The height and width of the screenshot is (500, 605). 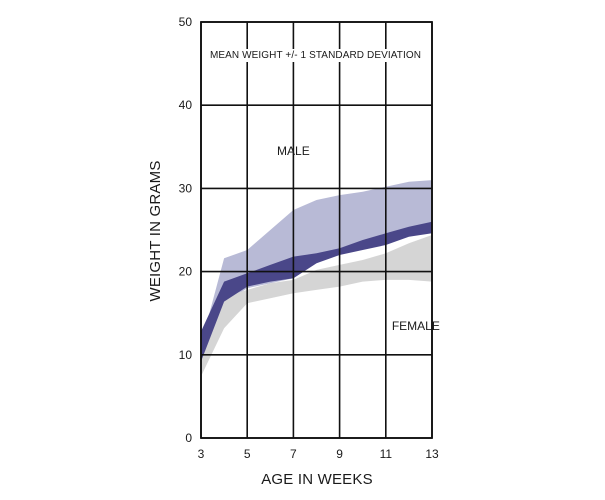 I want to click on chart-title: MEAN WEIGHT +/- 1 STANDARD DEVIATION, so click(x=315, y=55).